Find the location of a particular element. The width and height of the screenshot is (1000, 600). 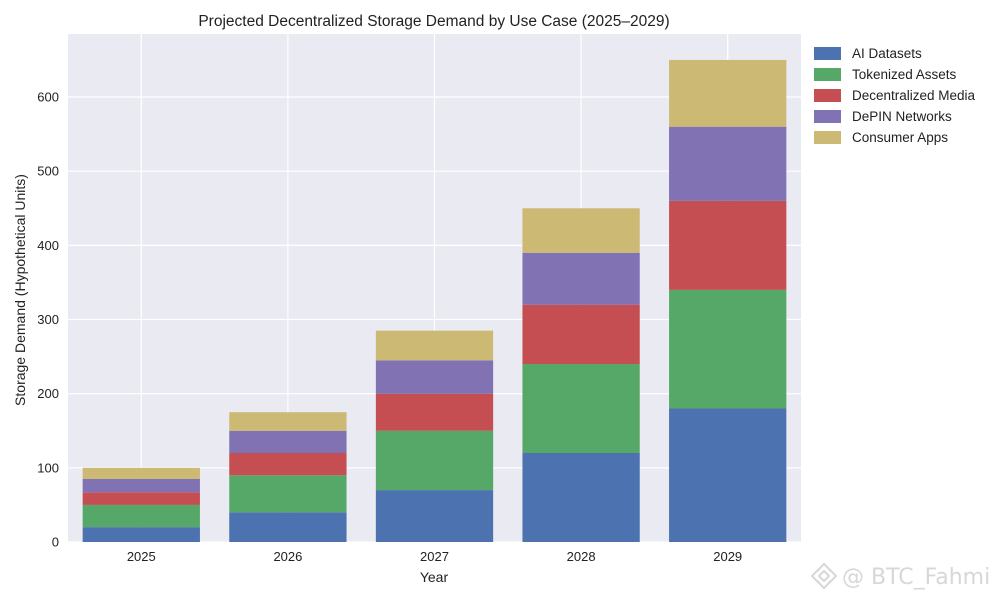

bar-tokenized-assets-2025 is located at coordinates (141, 516).